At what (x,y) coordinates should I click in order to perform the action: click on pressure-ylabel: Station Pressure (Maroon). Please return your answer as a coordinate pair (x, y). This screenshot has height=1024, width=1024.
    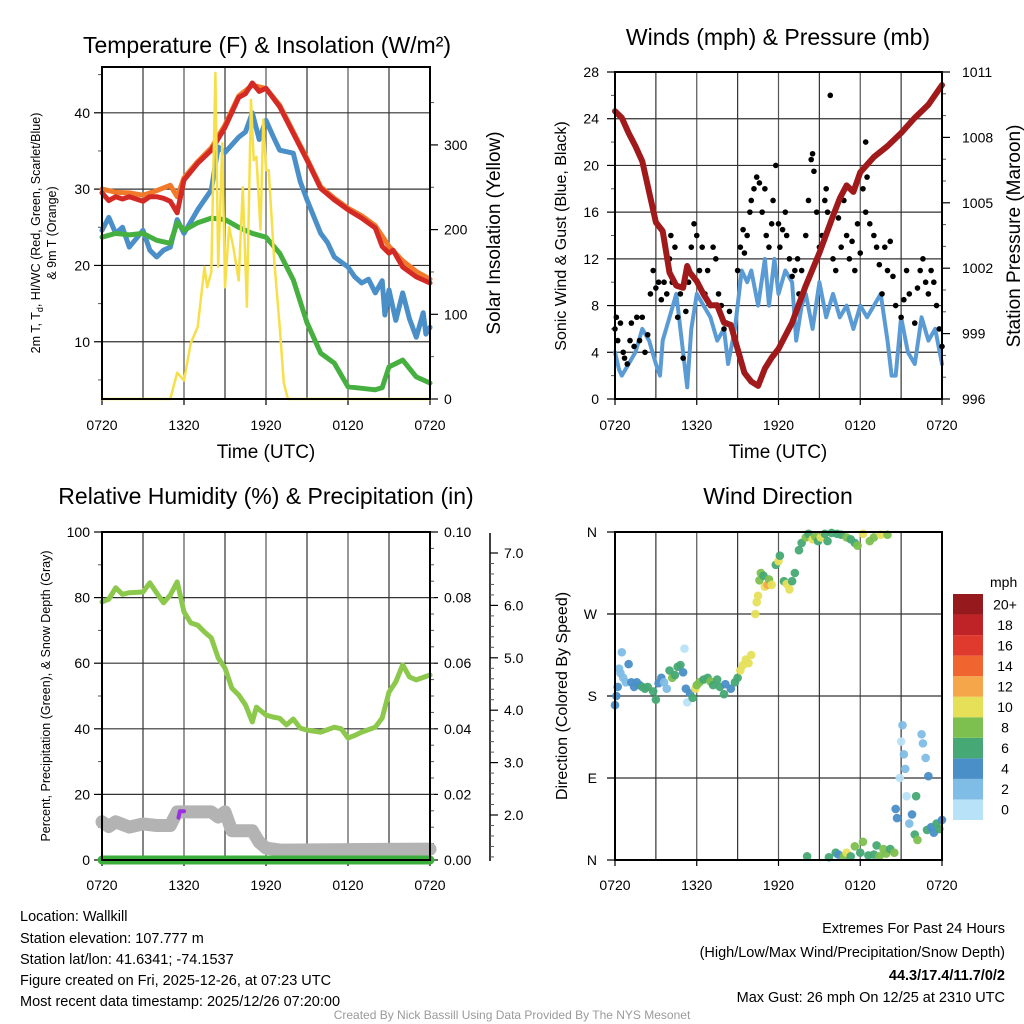
    Looking at the image, I should click on (1014, 236).